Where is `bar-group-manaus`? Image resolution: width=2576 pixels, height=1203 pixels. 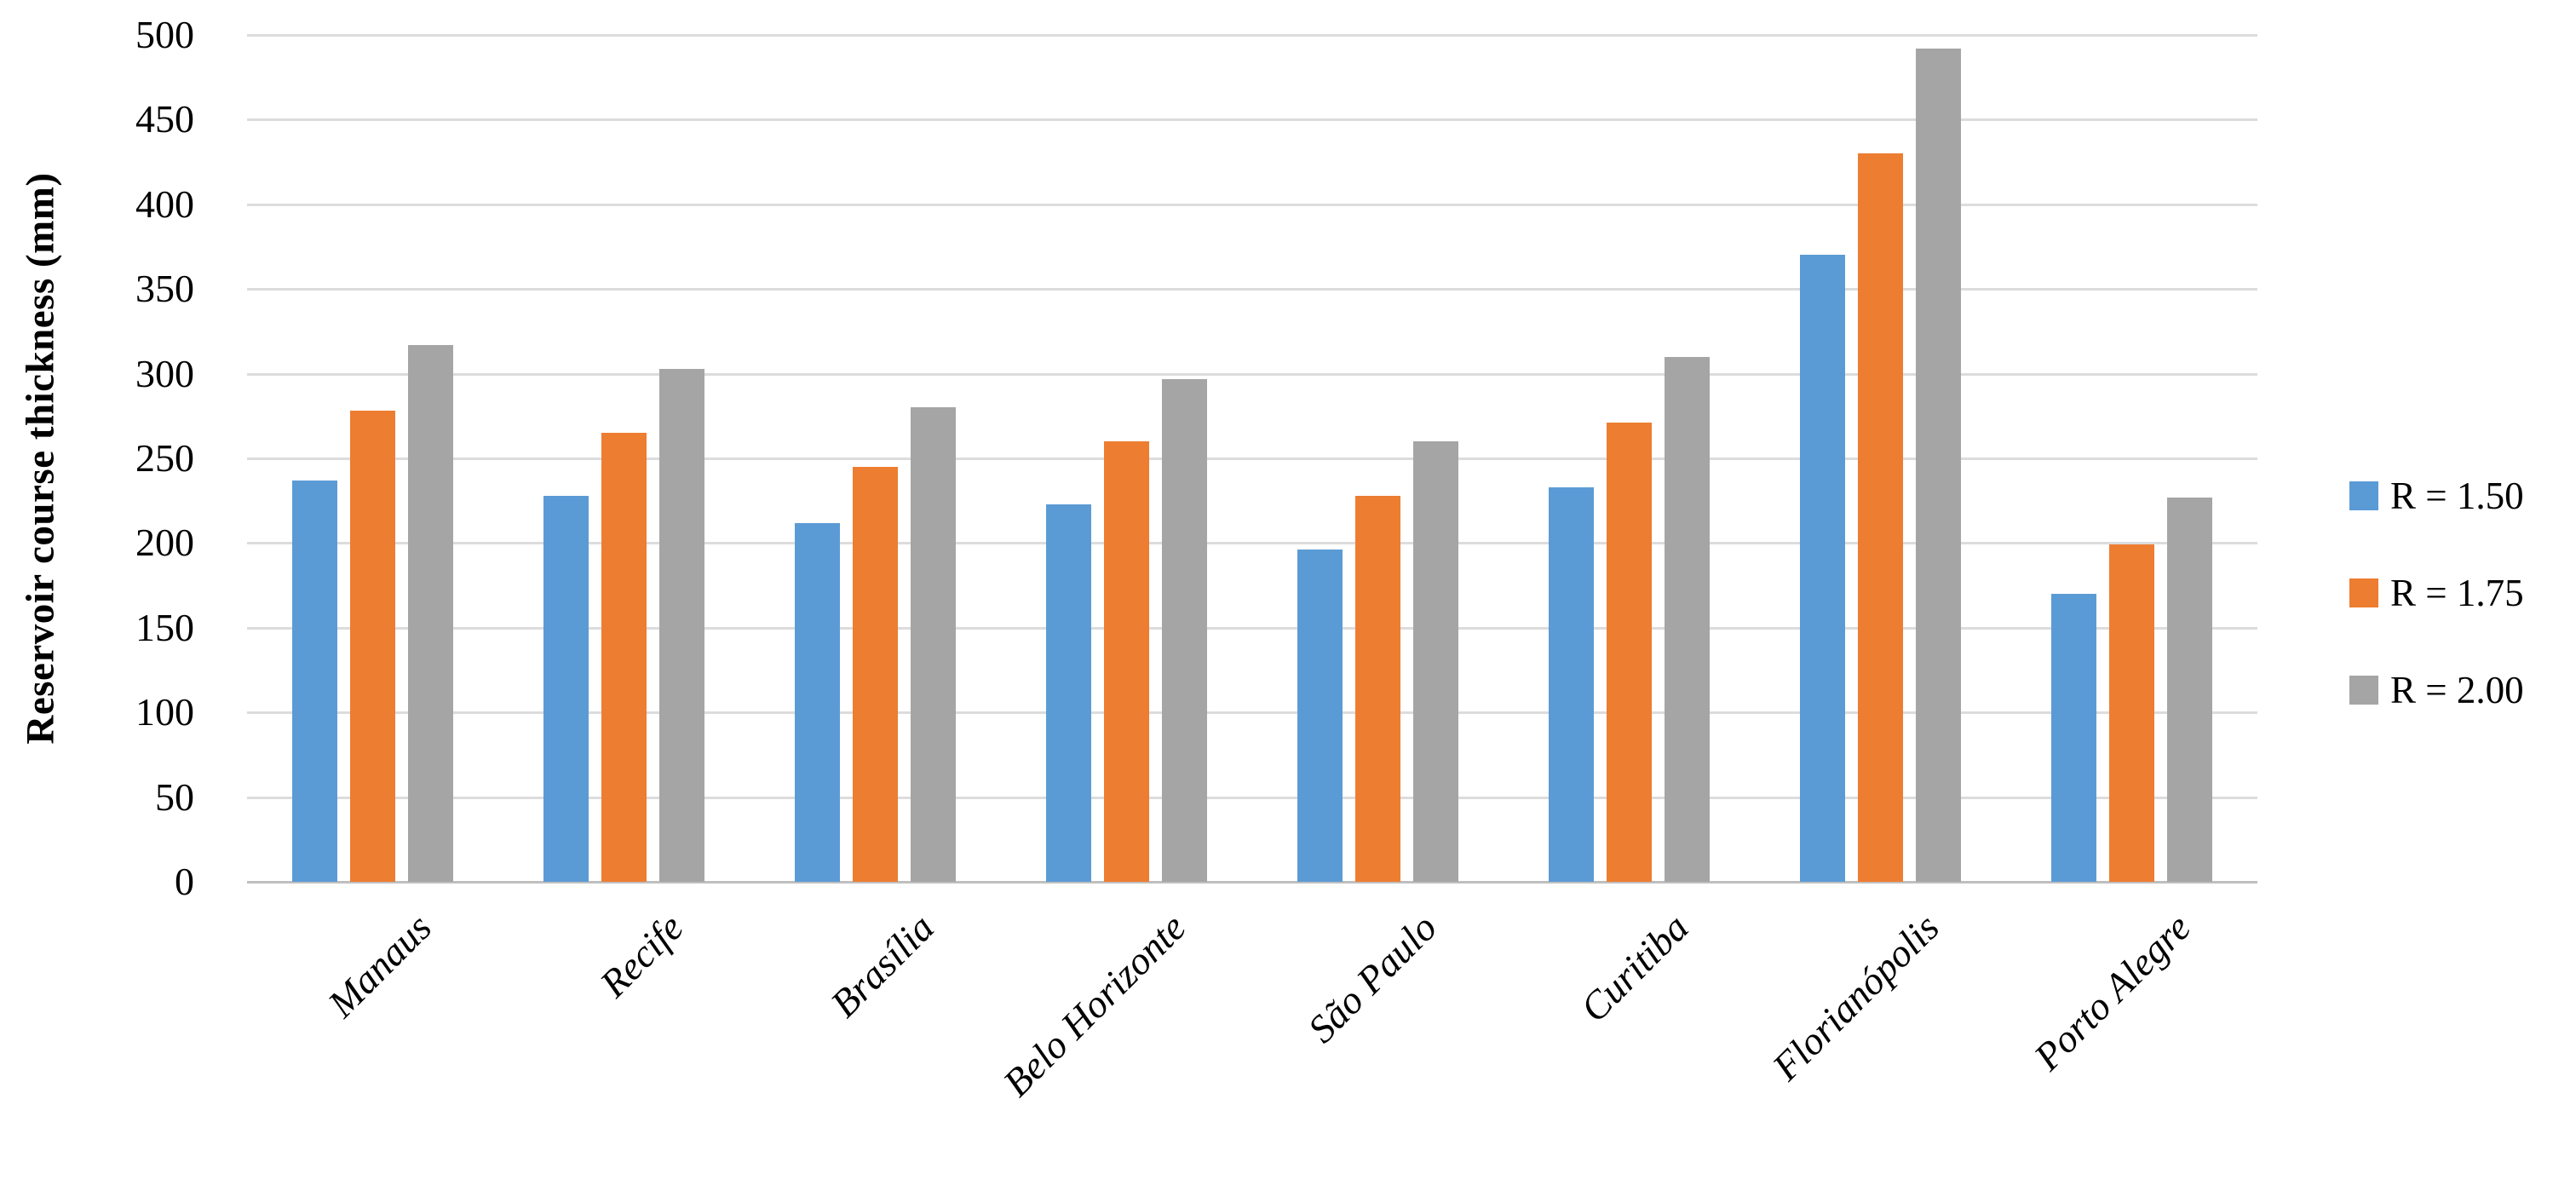
bar-group-manaus is located at coordinates (372, 459).